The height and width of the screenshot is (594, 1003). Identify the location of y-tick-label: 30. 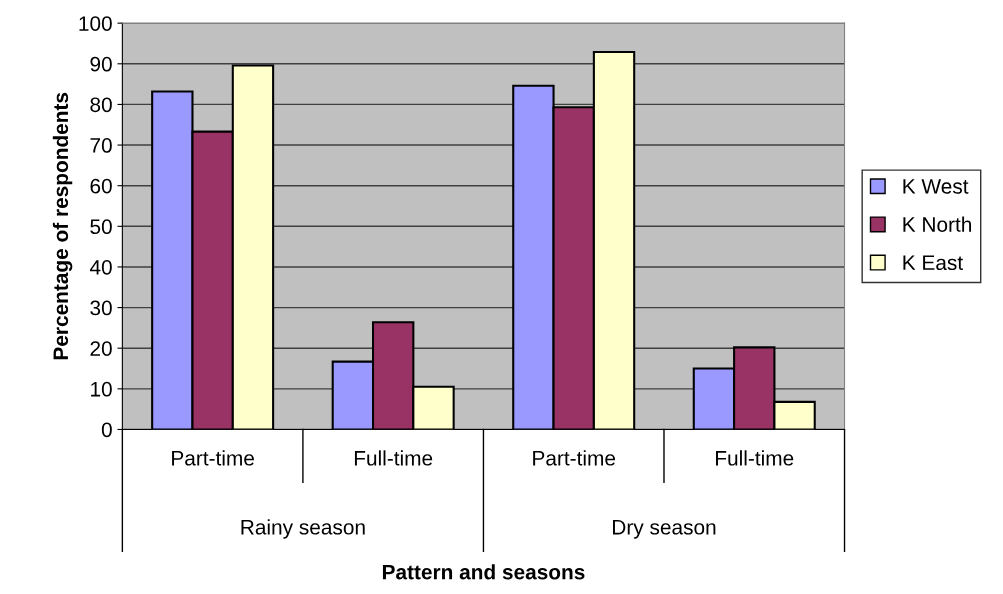
(101, 308).